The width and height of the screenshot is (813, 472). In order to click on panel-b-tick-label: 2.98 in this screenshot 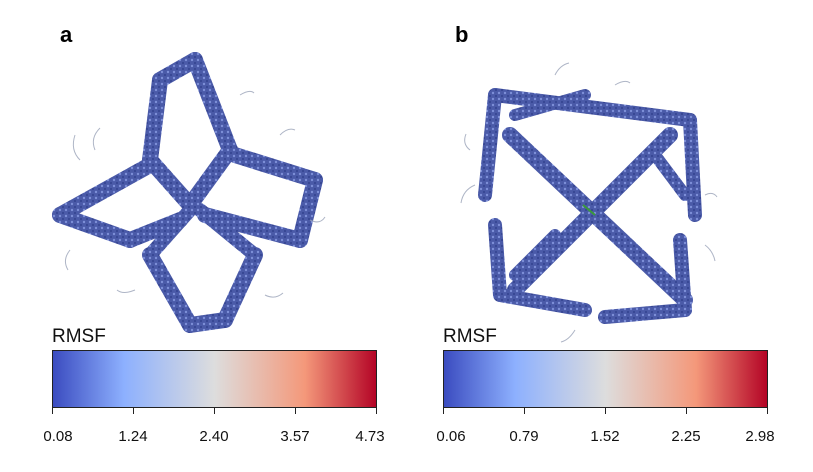, I will do `click(760, 436)`.